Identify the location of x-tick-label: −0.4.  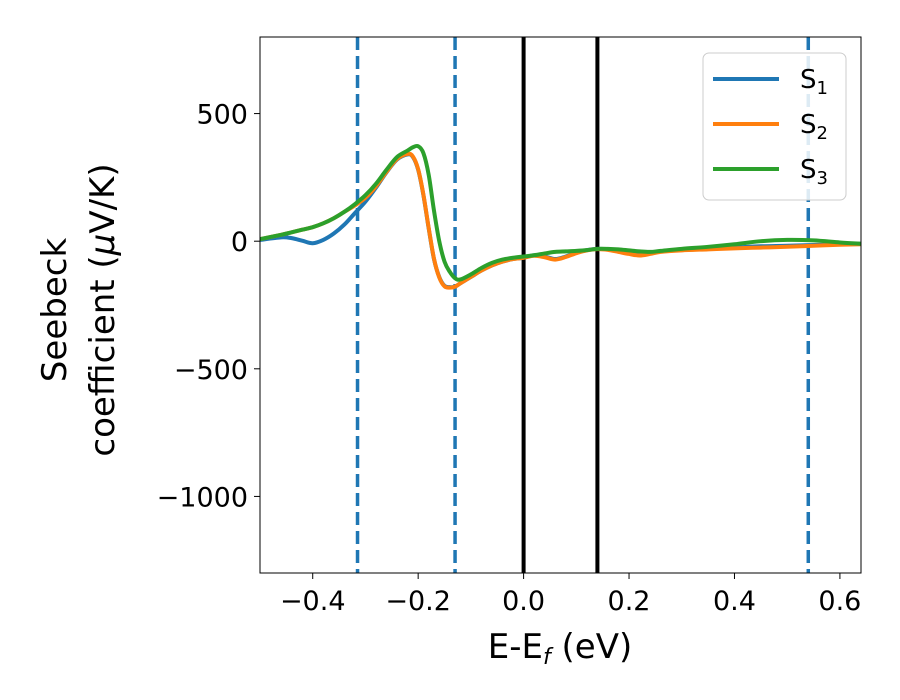
(313, 601).